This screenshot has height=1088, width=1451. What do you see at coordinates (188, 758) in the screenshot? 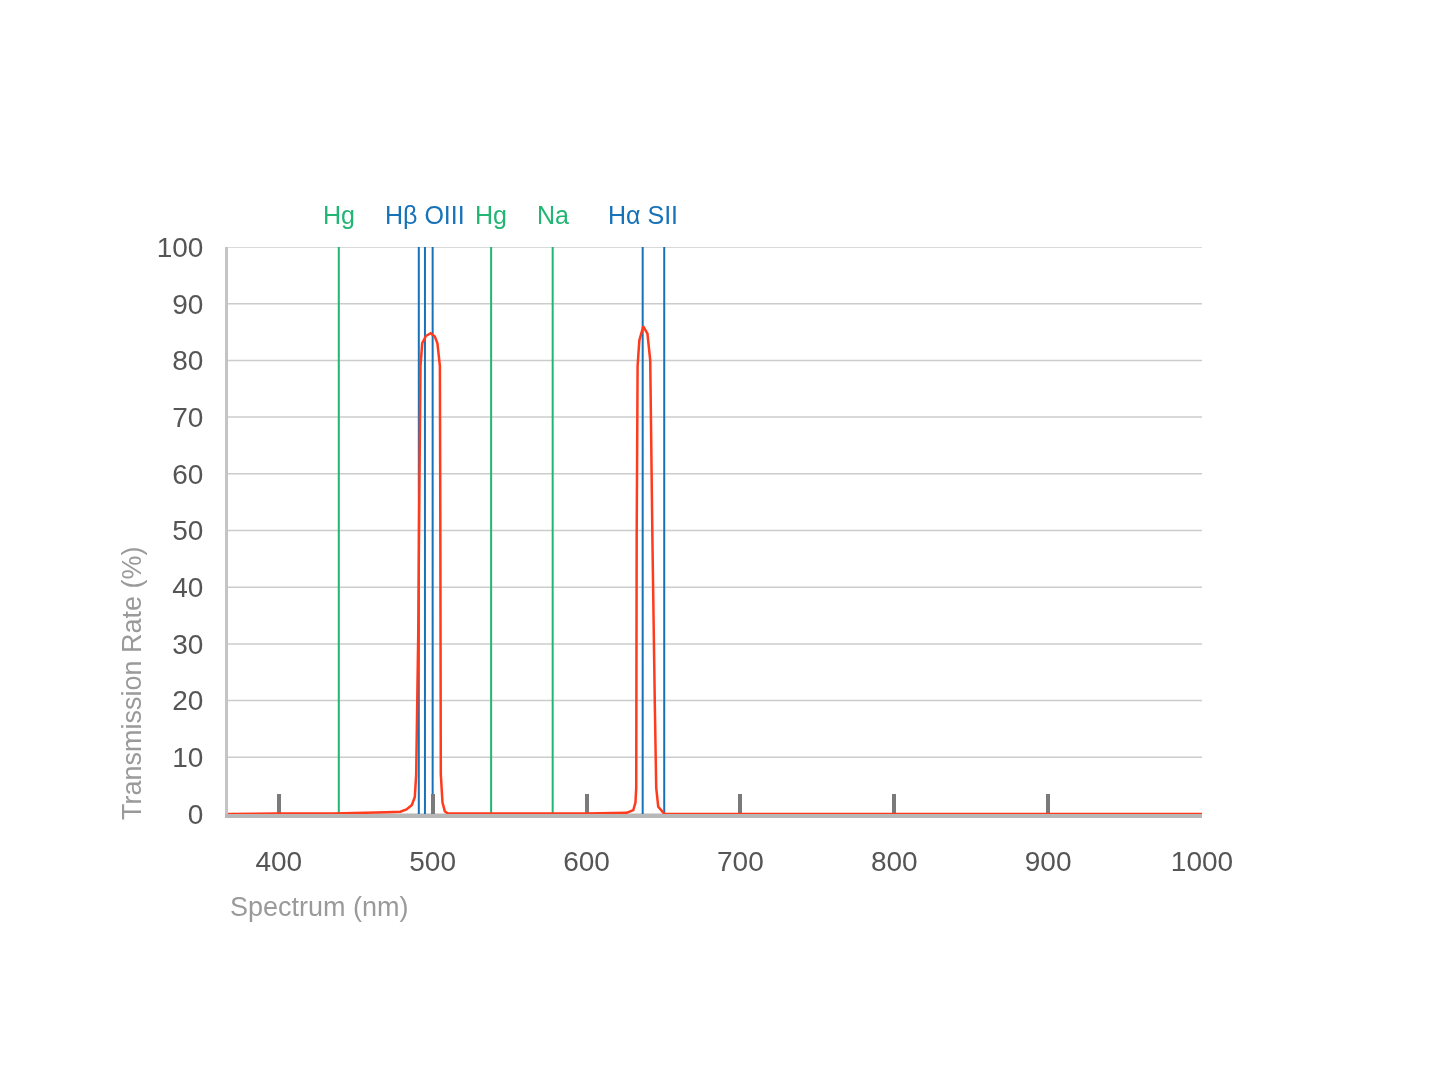
I see `y-tick-label: 10` at bounding box center [188, 758].